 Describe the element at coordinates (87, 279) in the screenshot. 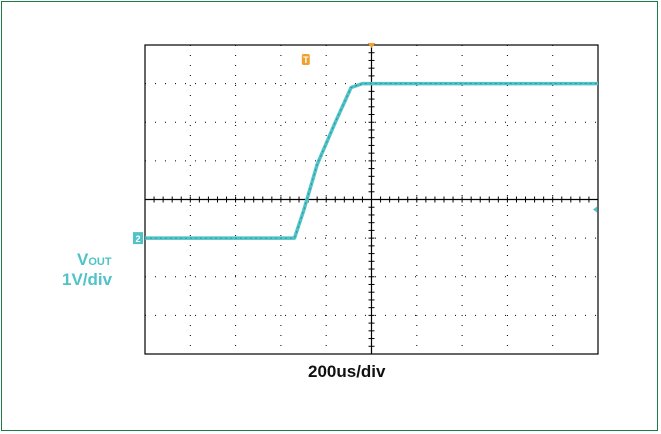

I see `vout-scale-label: 1V/div` at that location.